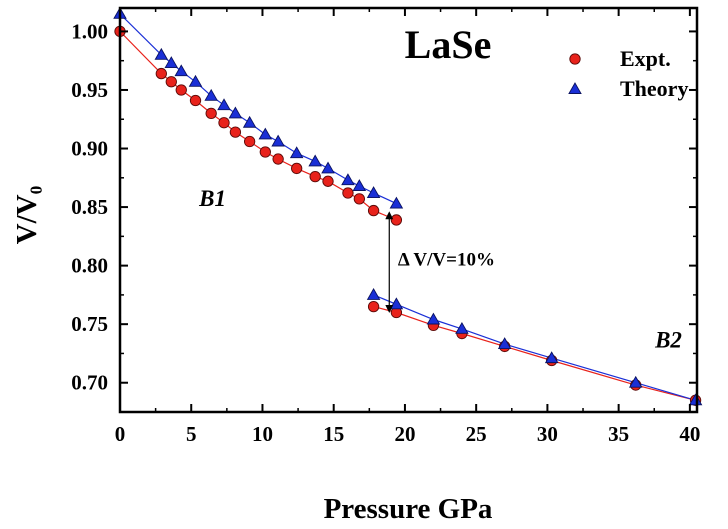 This screenshot has width=728, height=529. Describe the element at coordinates (191, 434) in the screenshot. I see `x-tick-label: 5` at that location.